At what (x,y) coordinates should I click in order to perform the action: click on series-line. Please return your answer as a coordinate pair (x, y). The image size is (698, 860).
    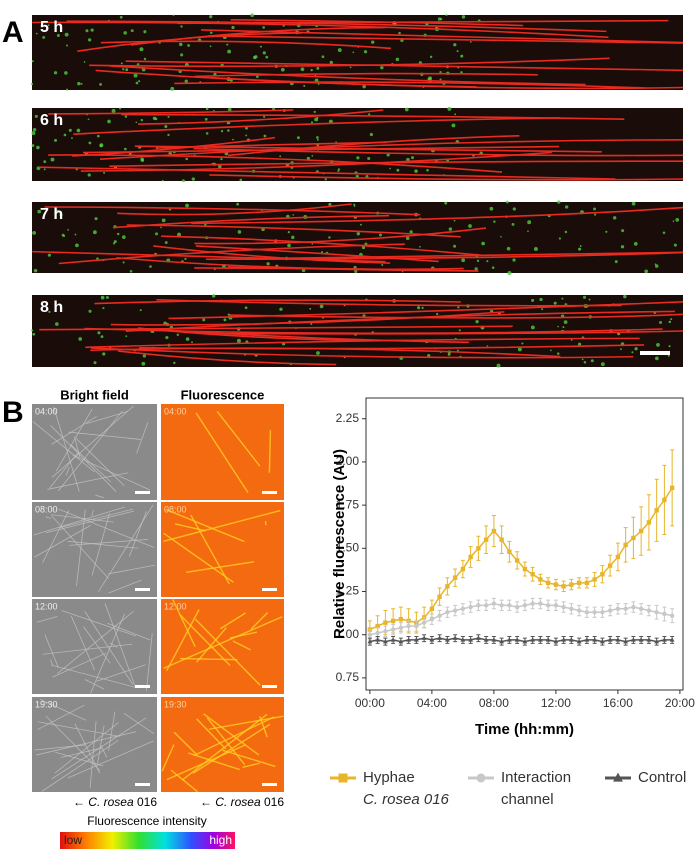
    Looking at the image, I should click on (521, 619).